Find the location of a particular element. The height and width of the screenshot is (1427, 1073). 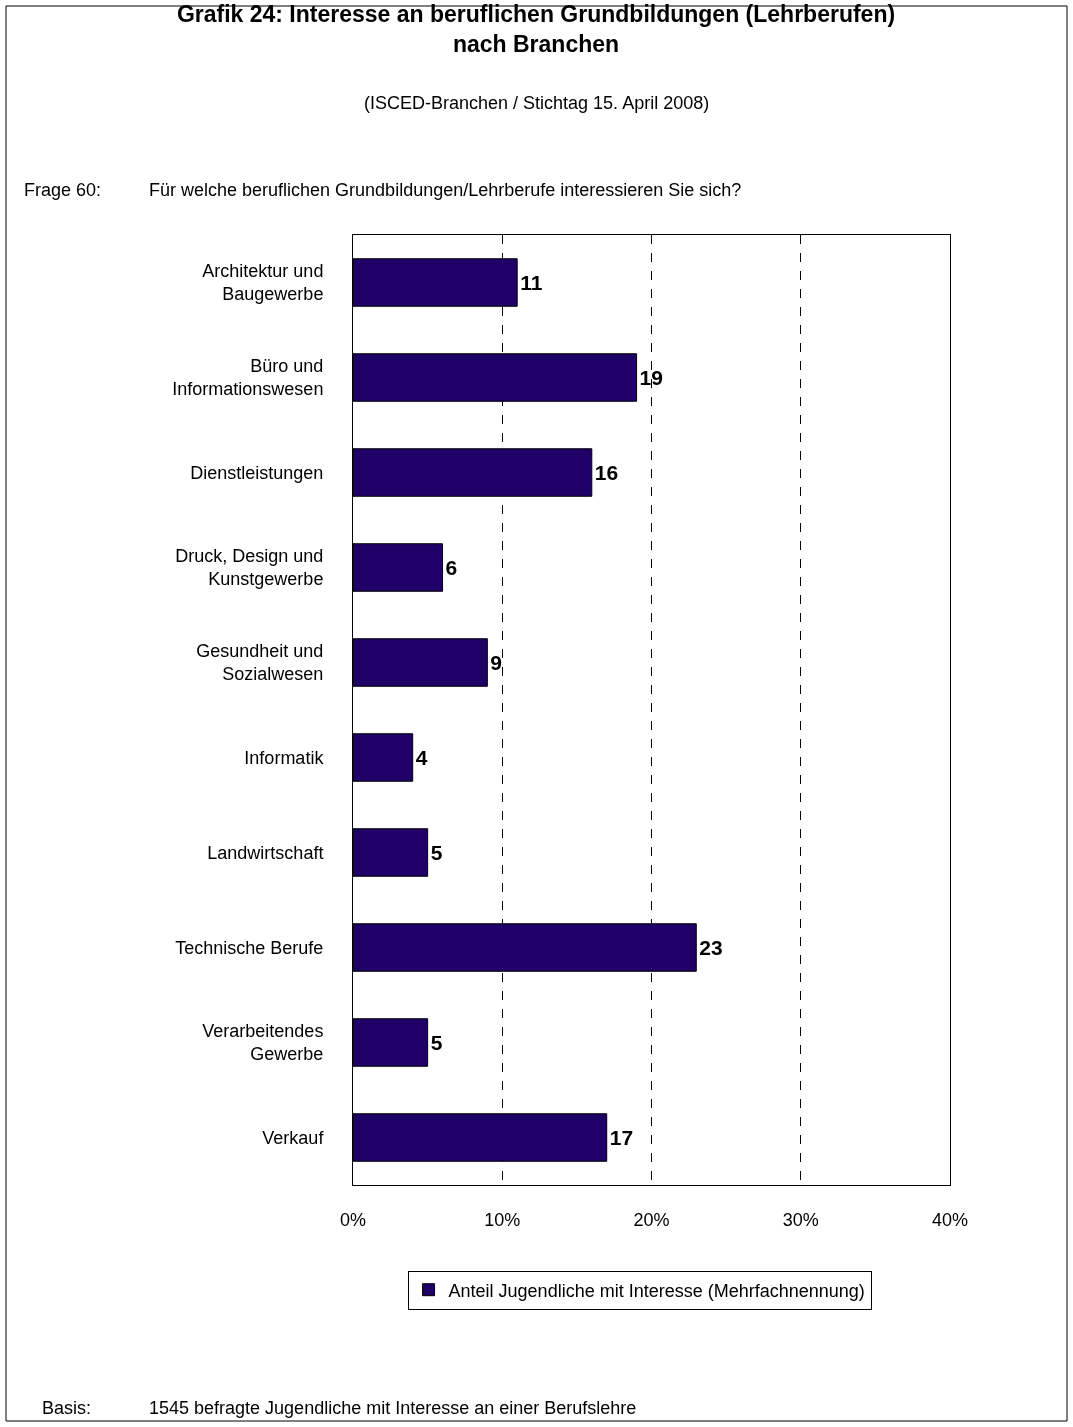

y-tick-label: Landwirtschaft is located at coordinates (265, 852).